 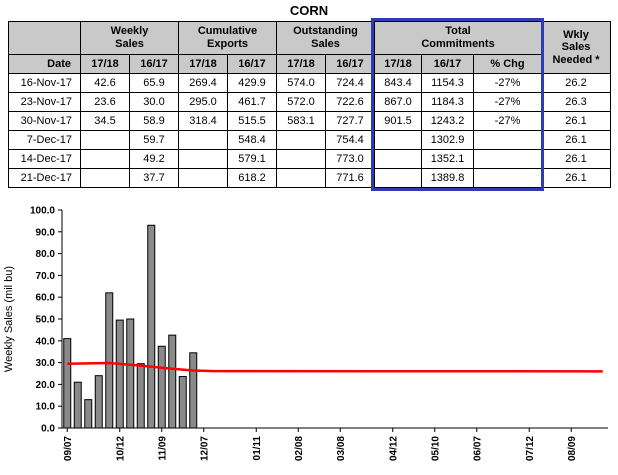 I want to click on cell-tc-old: 1184.3, so click(x=448, y=102).